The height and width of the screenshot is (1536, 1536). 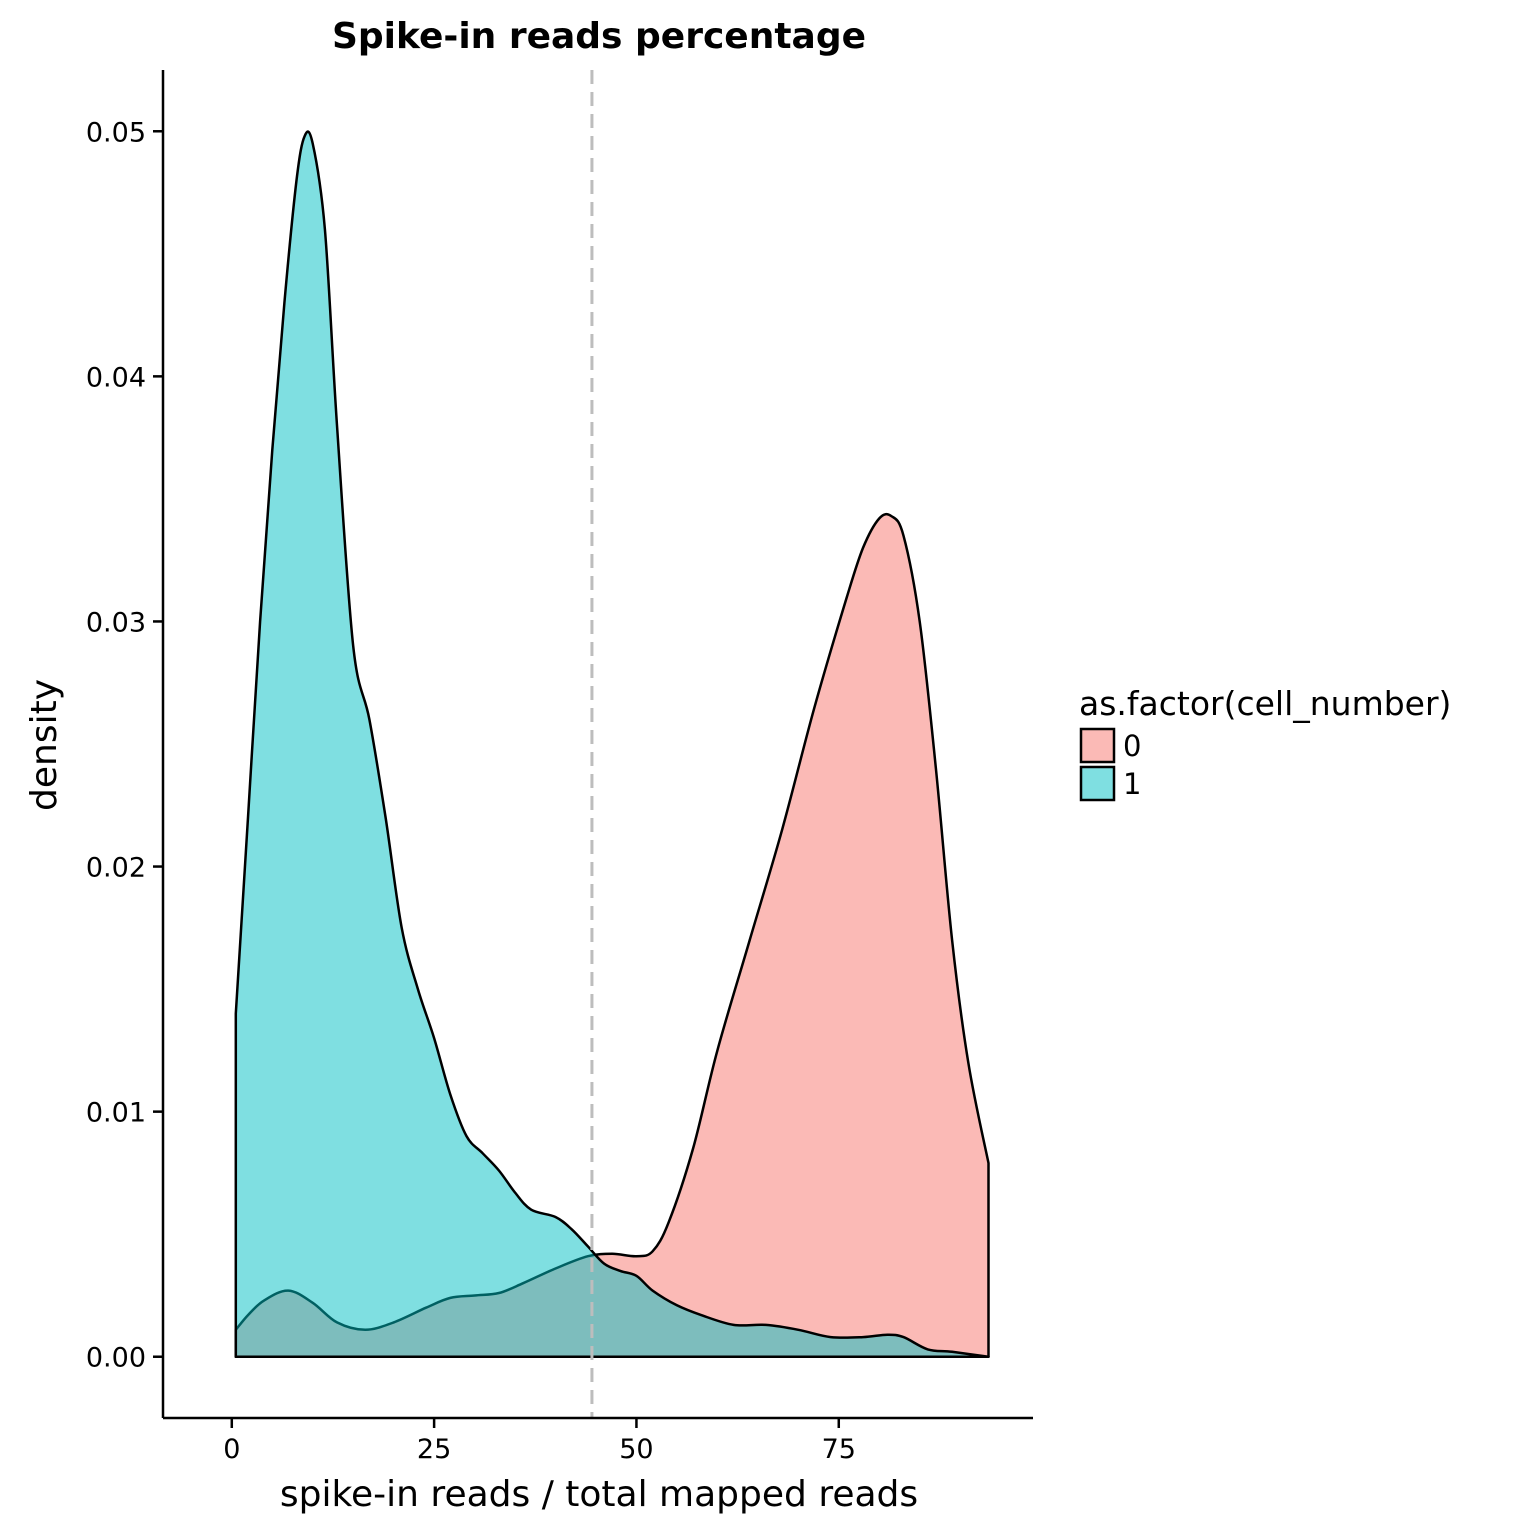 What do you see at coordinates (434, 1449) in the screenshot?
I see `x-tick-label: 25` at bounding box center [434, 1449].